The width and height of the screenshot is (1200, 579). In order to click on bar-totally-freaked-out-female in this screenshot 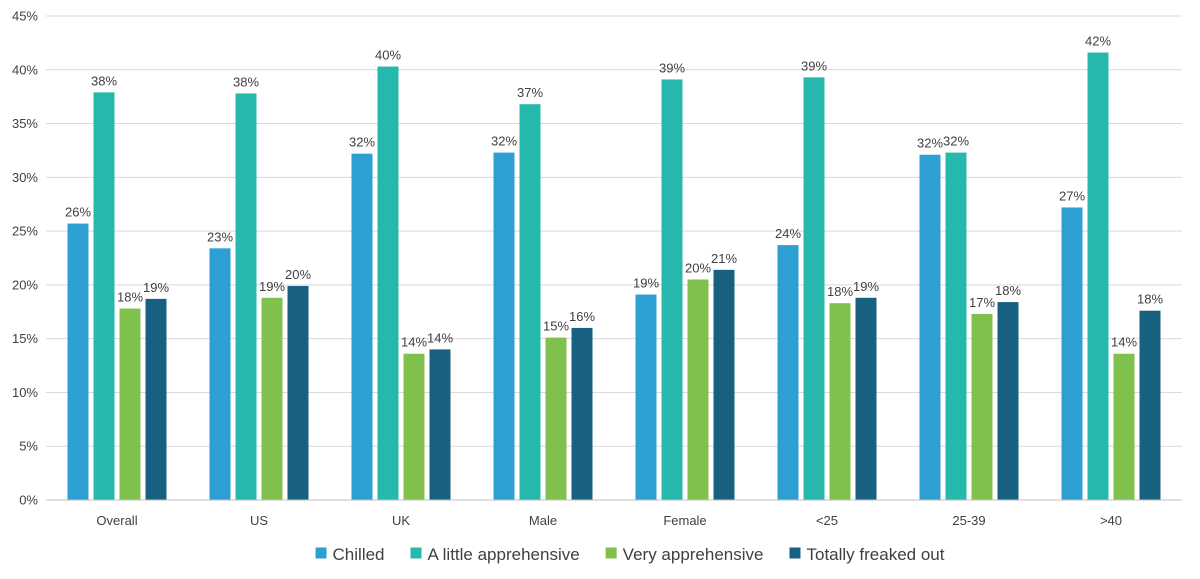, I will do `click(724, 384)`.